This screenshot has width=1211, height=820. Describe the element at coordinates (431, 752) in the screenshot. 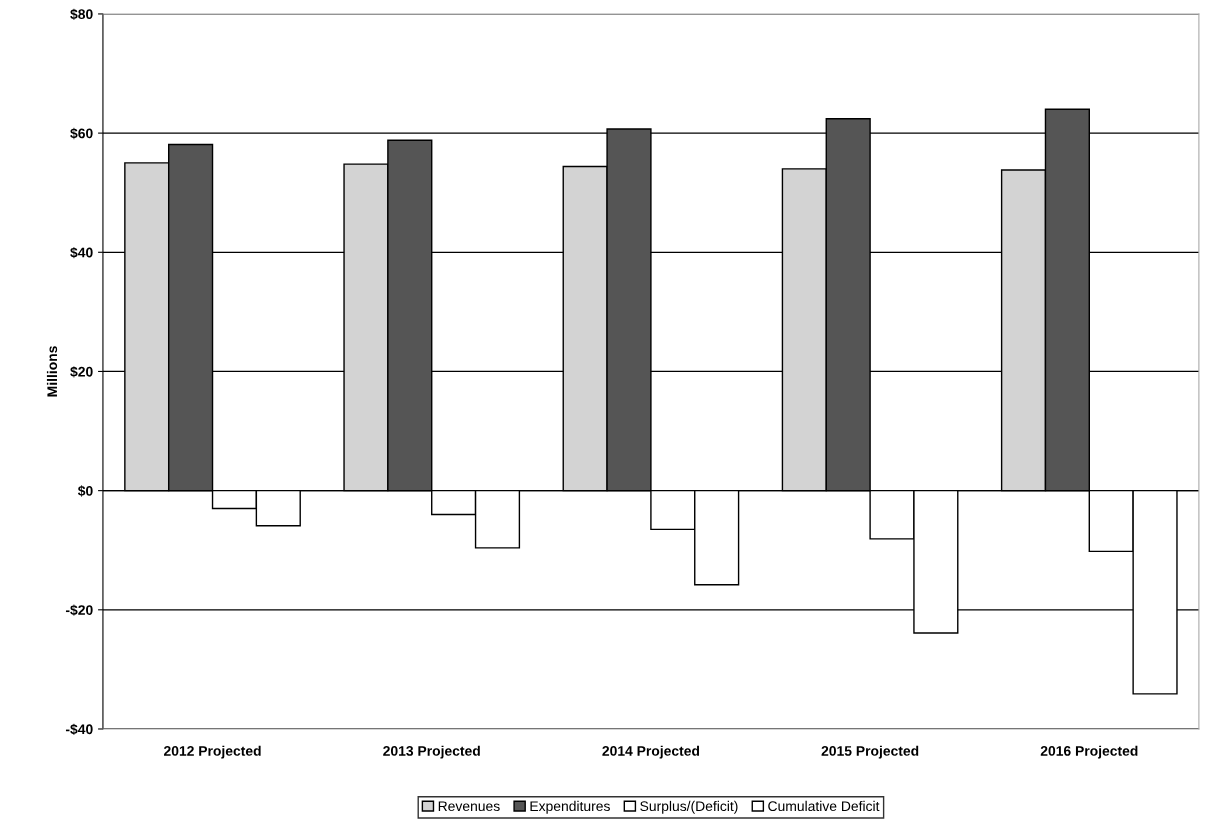

I see `x-tick-label: 2013 Projected` at that location.